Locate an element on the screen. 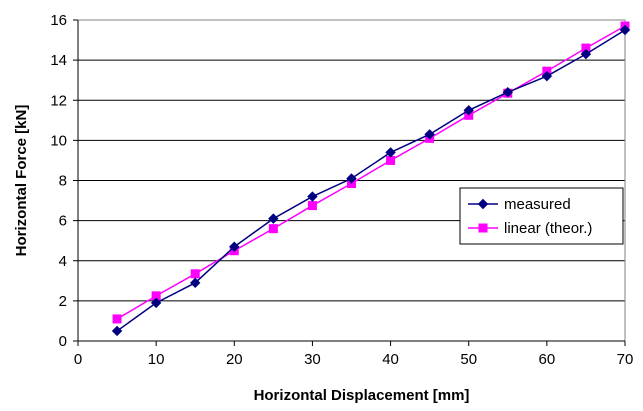  x-tick-label: 50 is located at coordinates (468, 359).